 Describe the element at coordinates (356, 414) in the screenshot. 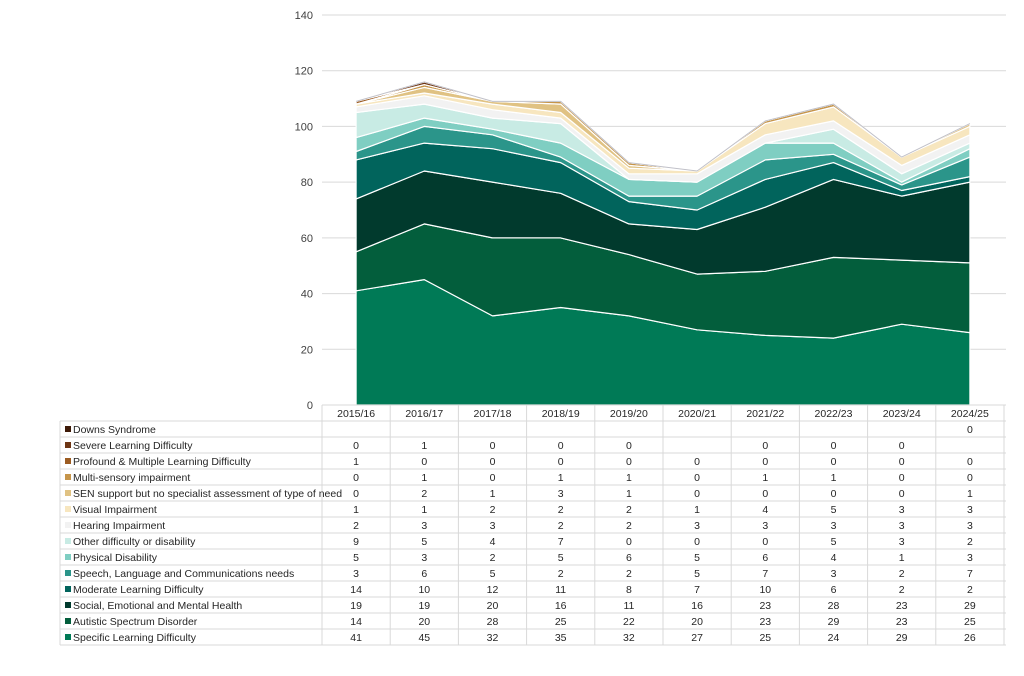

I see `x-category-label: 2015/16` at that location.